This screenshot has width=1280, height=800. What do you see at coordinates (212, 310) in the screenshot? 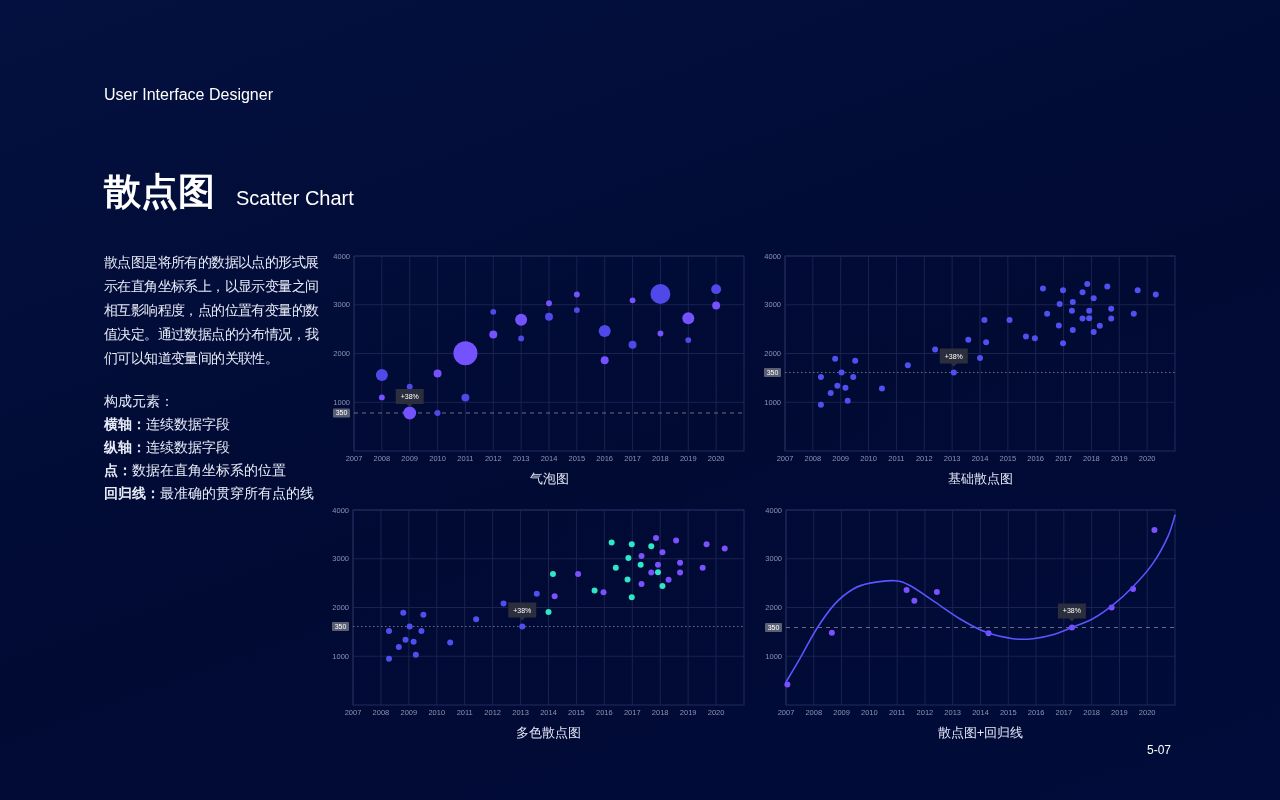
I see `text: 散点图是将所有的数据以点的形式展示在直角坐标系上，以显示变量之间相互影响程度，点的位置有变量的数值决定。通过数据点的分布情况，我们可以知道变量间的关联性。` at bounding box center [212, 310].